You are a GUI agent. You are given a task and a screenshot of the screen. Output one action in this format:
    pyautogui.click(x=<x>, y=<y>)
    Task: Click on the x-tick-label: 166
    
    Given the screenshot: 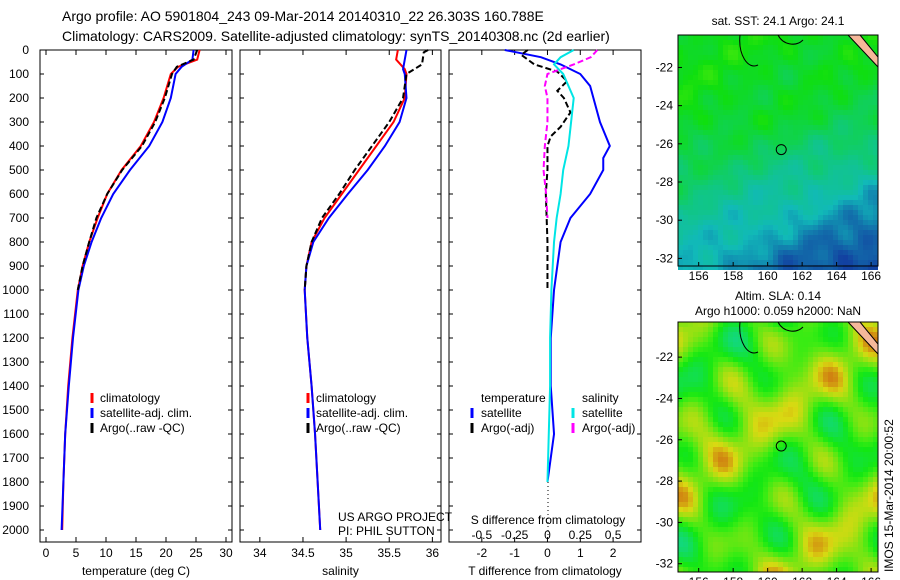 What is the action you would take?
    pyautogui.click(x=871, y=276)
    